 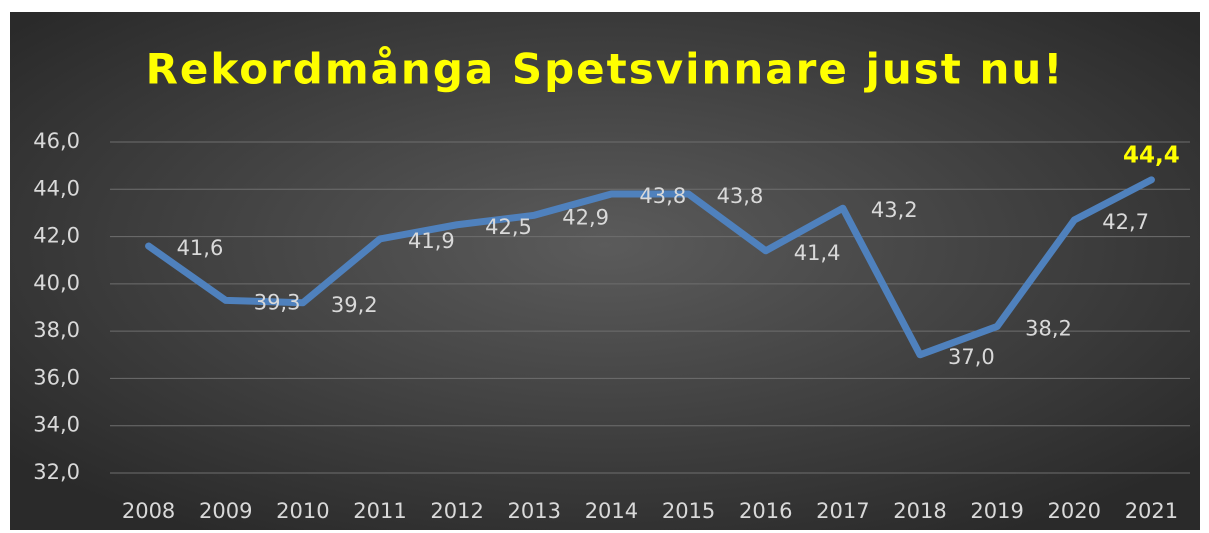 What do you see at coordinates (148, 511) in the screenshot?
I see `x-tick-label: 2008` at bounding box center [148, 511].